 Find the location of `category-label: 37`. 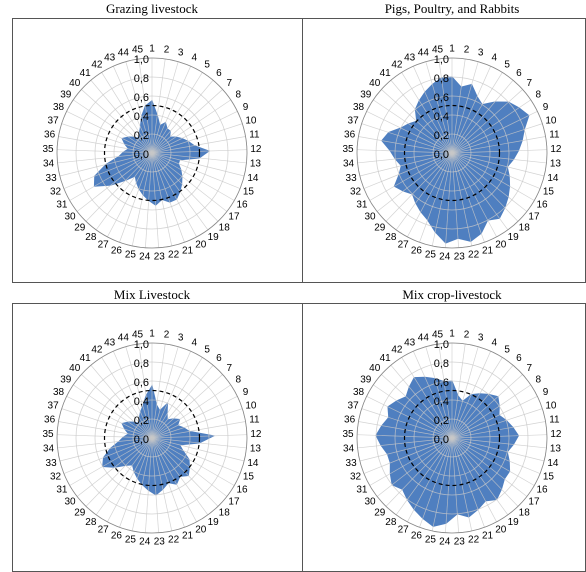

category-label: 37 is located at coordinates (354, 121).